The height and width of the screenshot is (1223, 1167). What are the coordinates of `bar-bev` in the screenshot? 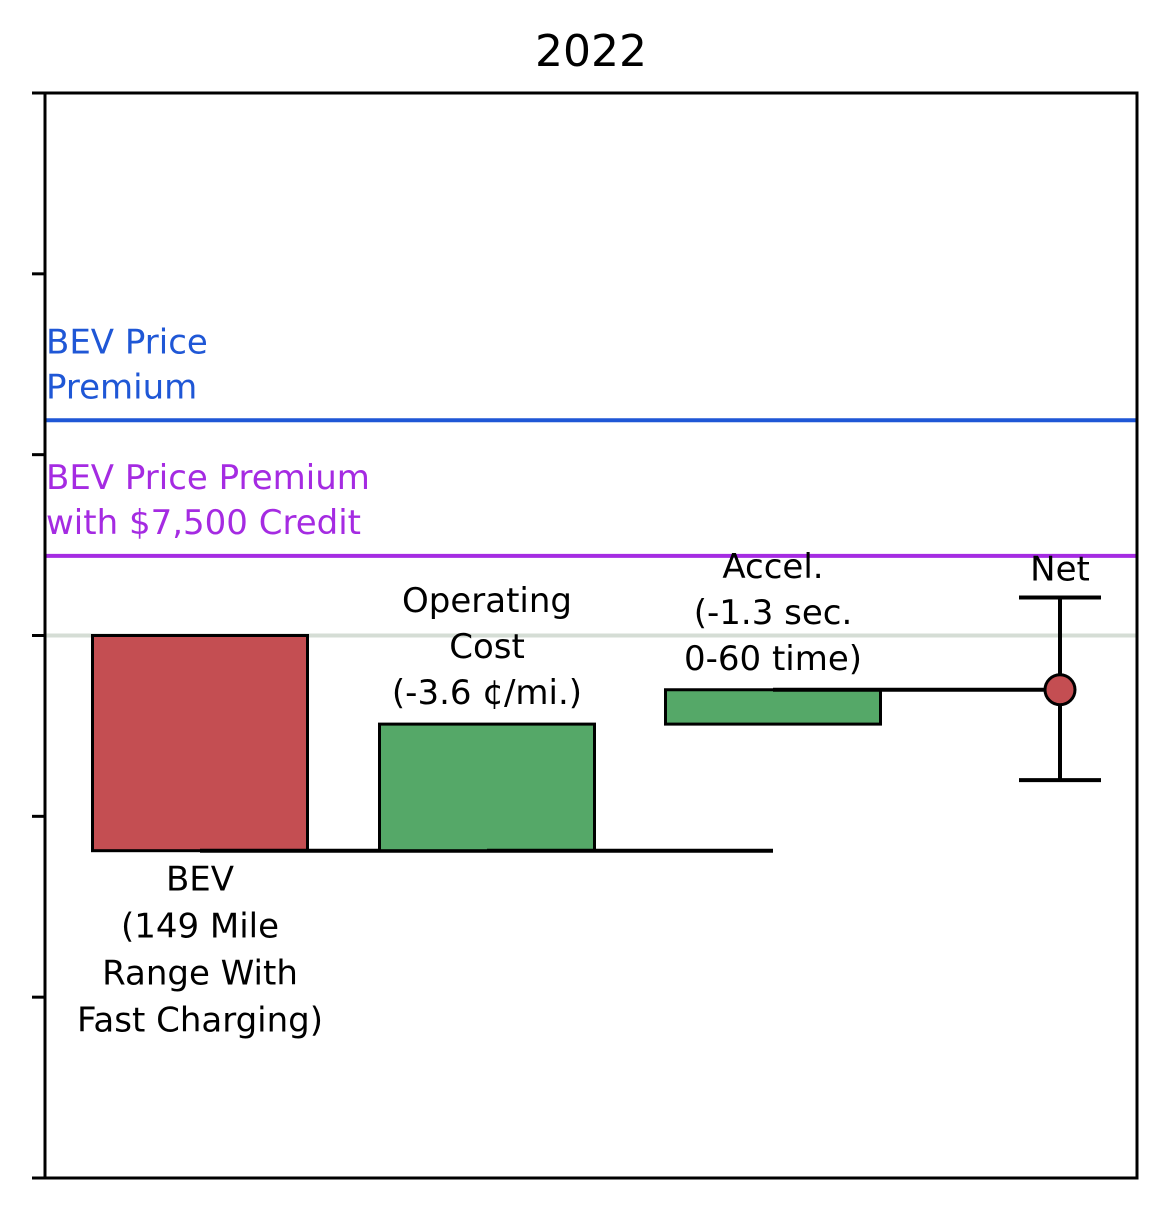 It's located at (200, 743).